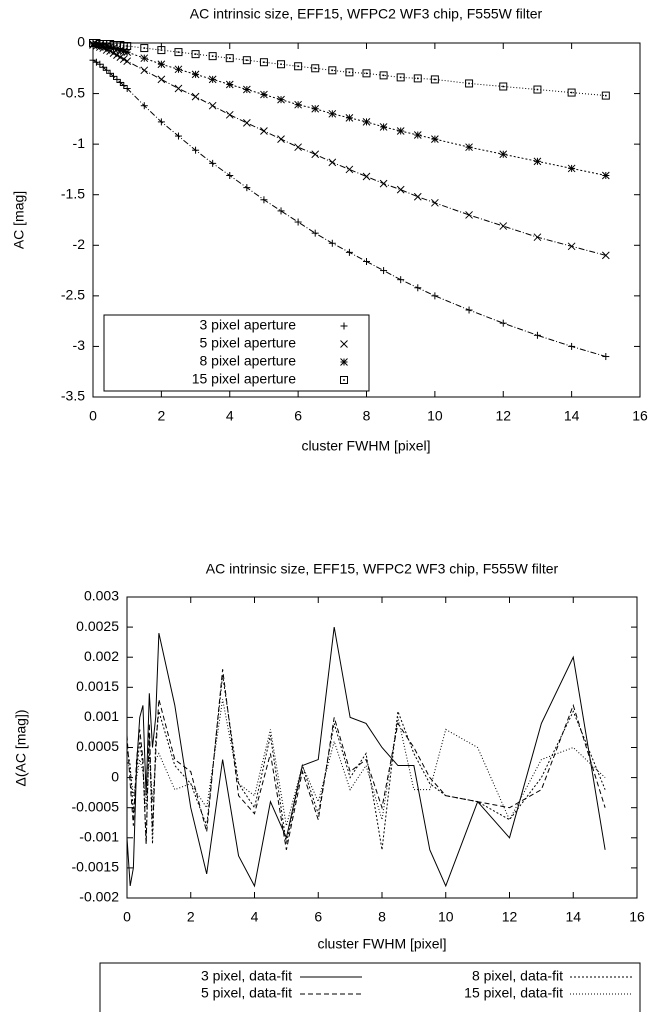 This screenshot has width=652, height=1012. I want to click on x-tick-label: 4, so click(230, 416).